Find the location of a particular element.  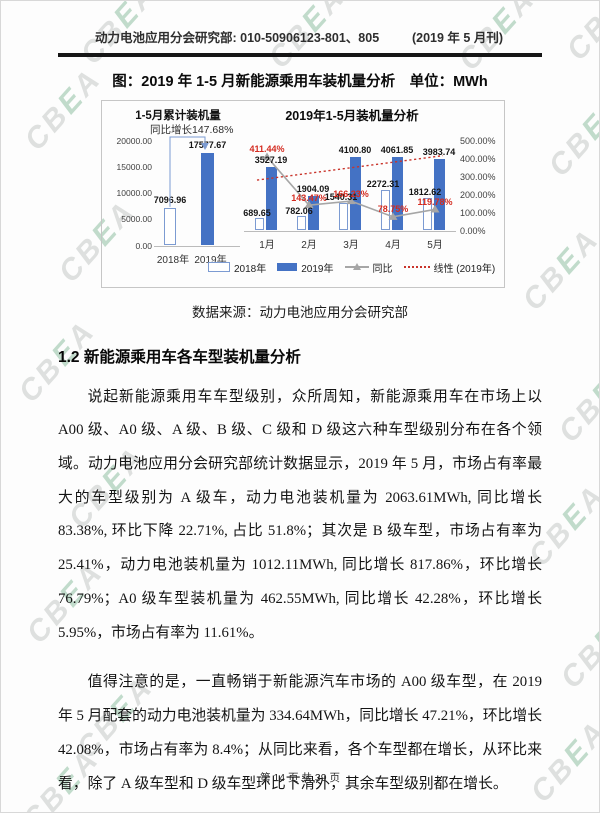

legend-swatch-solid is located at coordinates (287, 267).